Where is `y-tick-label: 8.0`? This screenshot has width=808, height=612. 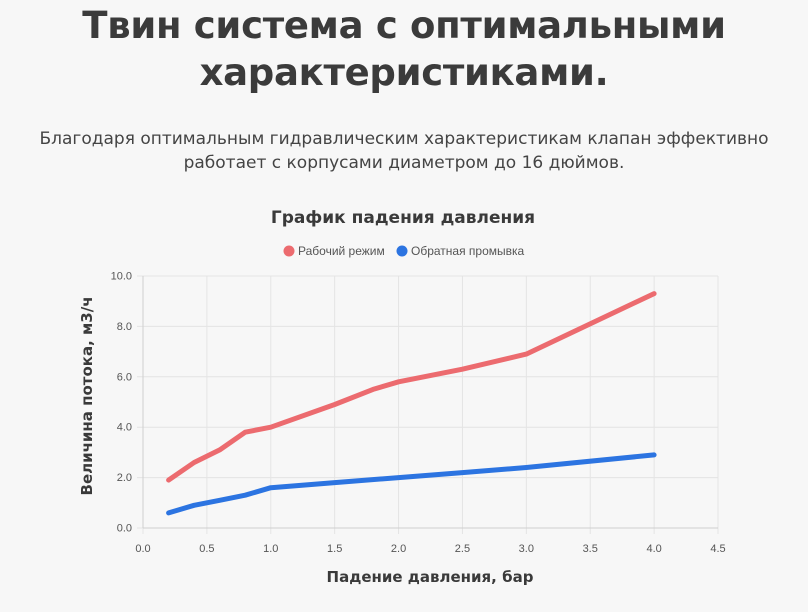 y-tick-label: 8.0 is located at coordinates (124, 327).